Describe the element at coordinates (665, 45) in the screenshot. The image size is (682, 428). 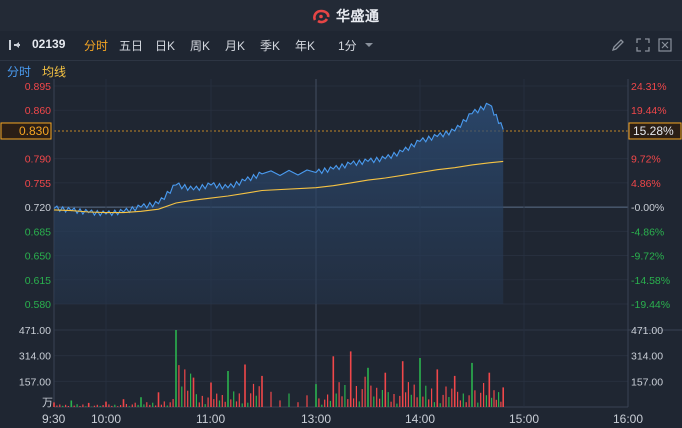
I see `settings-icon` at that location.